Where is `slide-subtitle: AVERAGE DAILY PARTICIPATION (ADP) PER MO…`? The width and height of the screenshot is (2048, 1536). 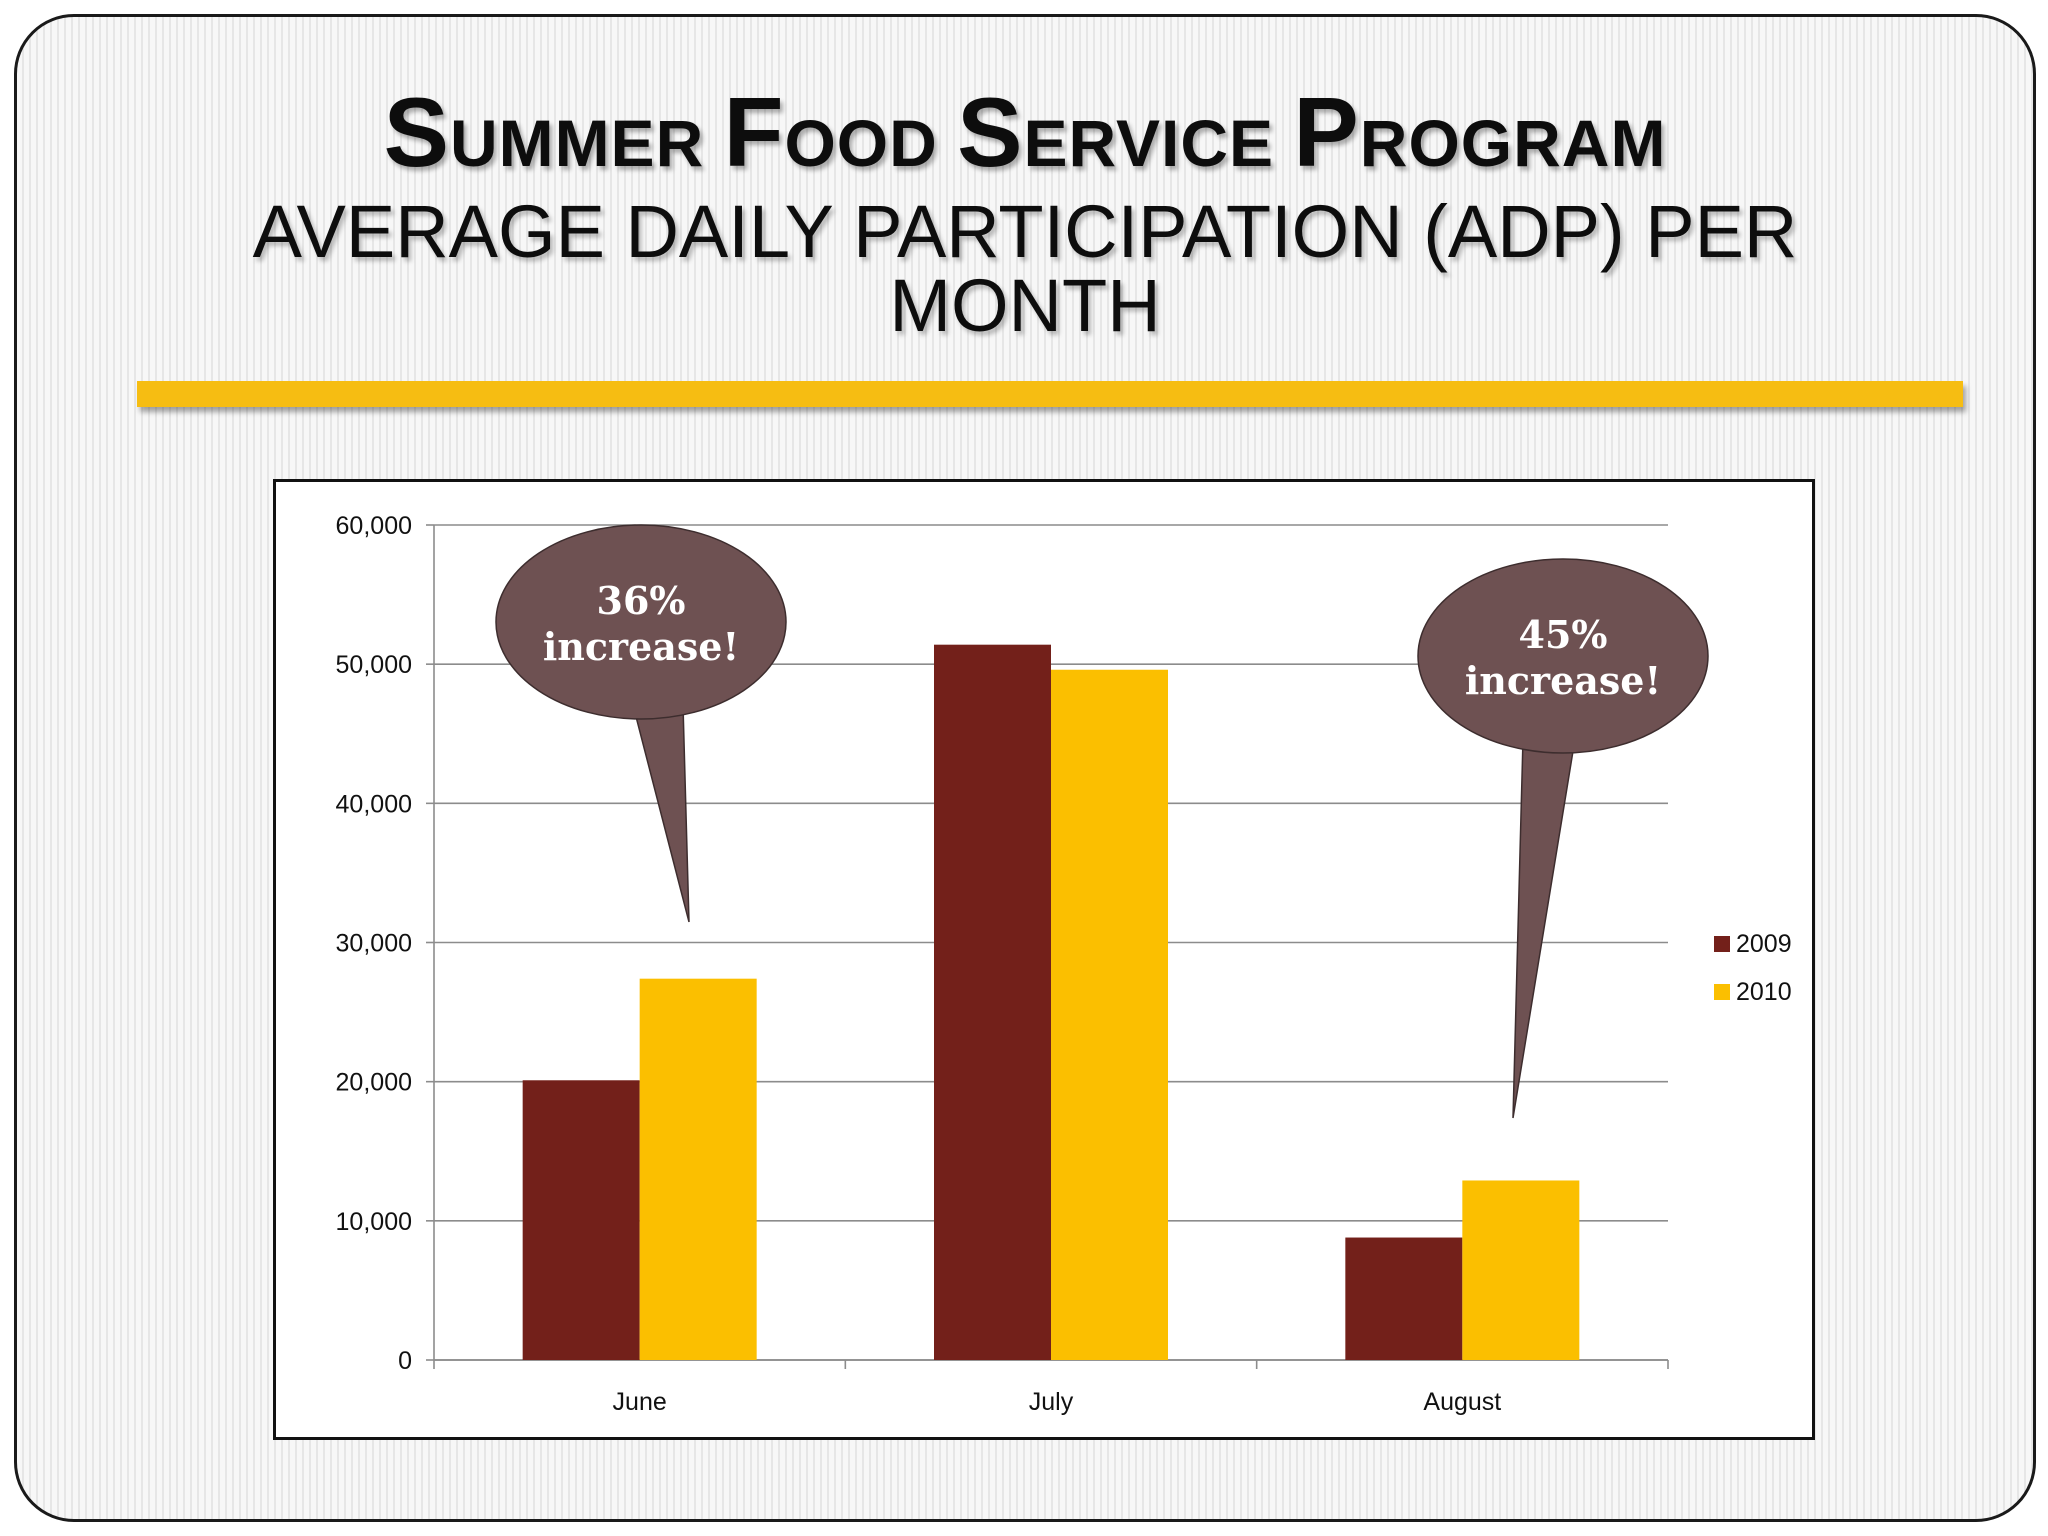 slide-subtitle: AVERAGE DAILY PARTICIPATION (ADP) PER MO… is located at coordinates (1025, 268).